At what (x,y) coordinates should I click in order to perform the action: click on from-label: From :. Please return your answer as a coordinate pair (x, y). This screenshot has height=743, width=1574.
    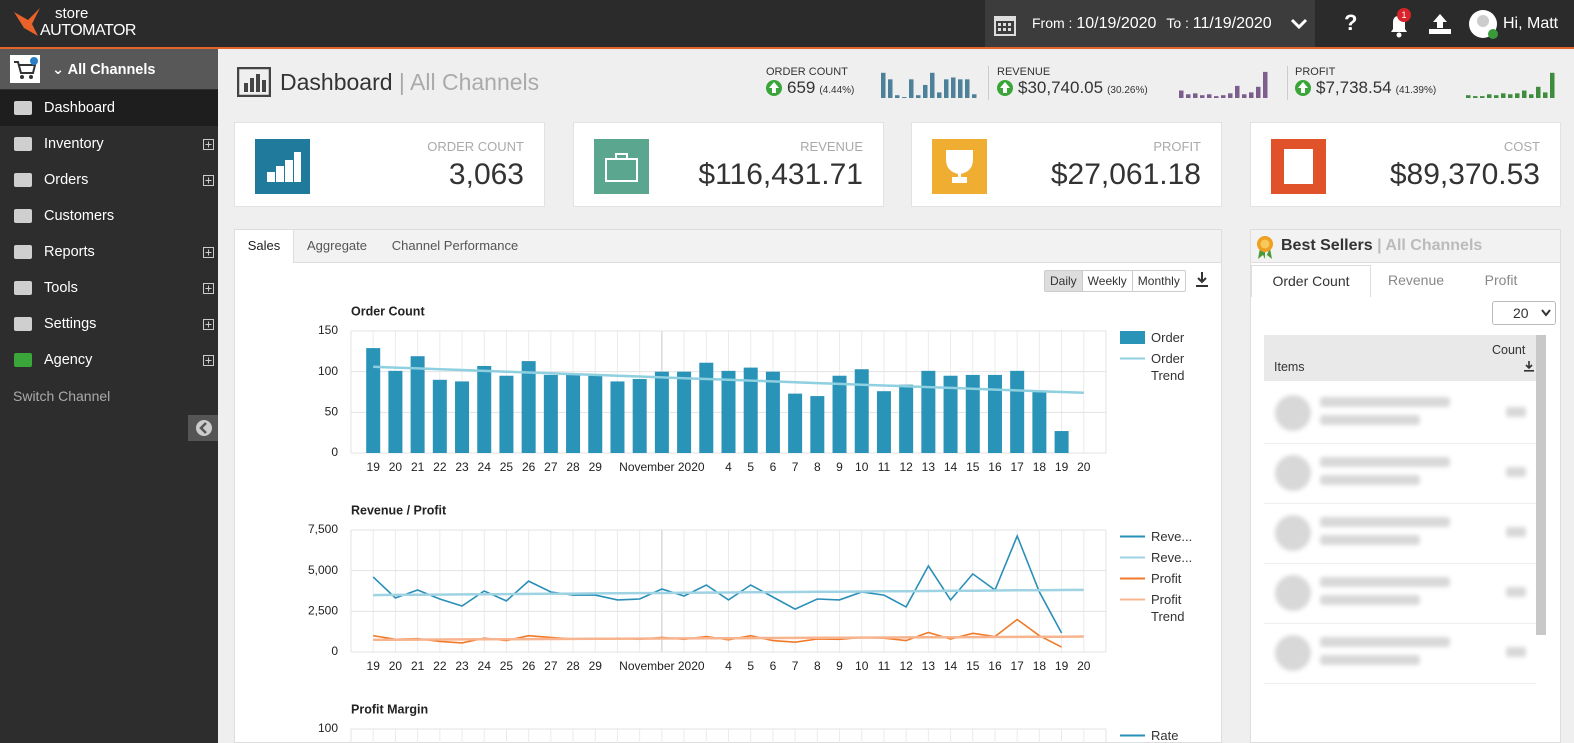
    Looking at the image, I should click on (1052, 23).